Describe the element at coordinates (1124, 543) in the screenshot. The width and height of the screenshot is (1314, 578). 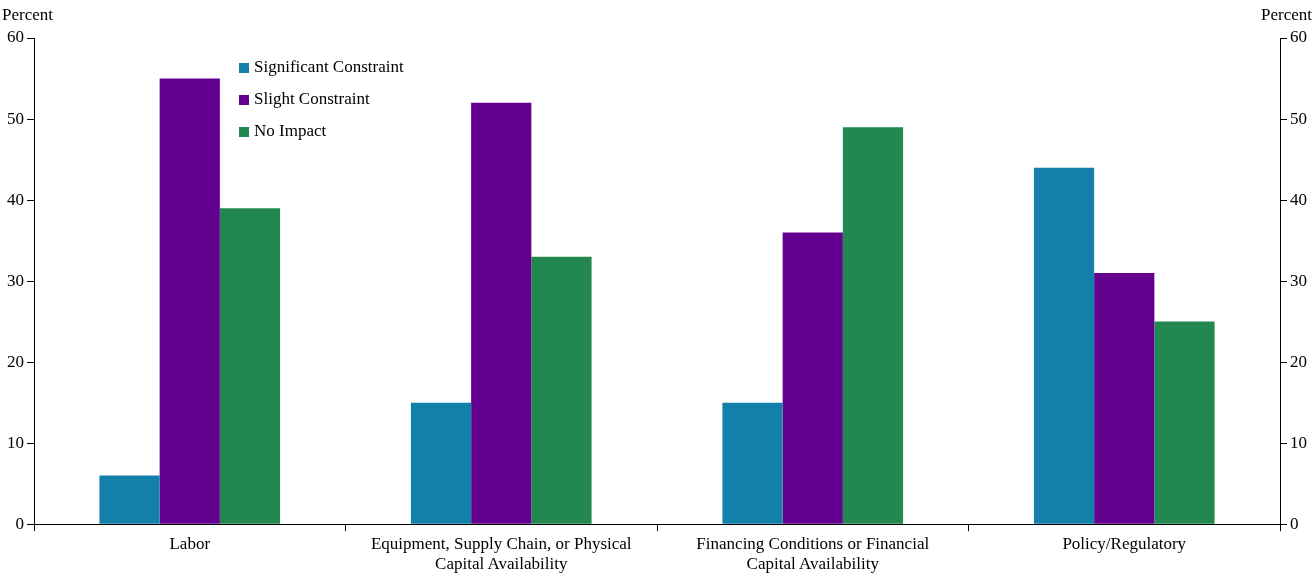
I see `x-tick-label: Policy/Regulatory` at that location.